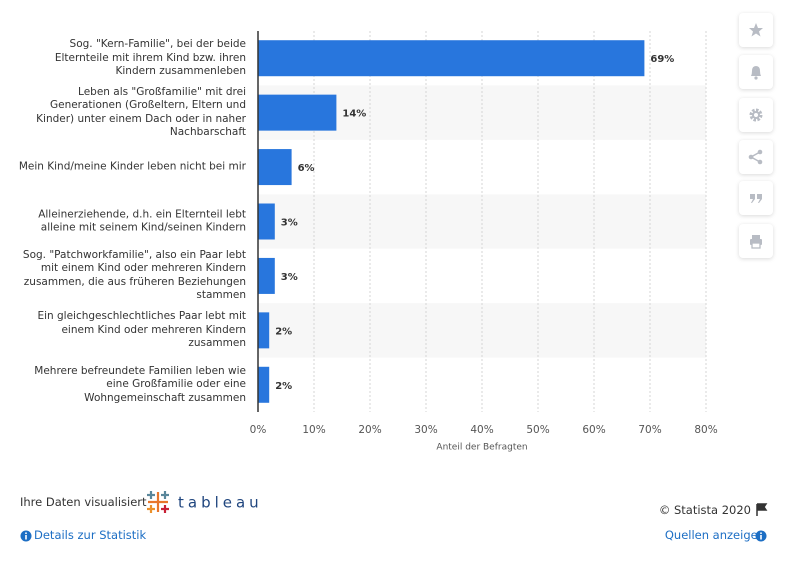  I want to click on copyright: © Statista 2020, so click(704, 510).